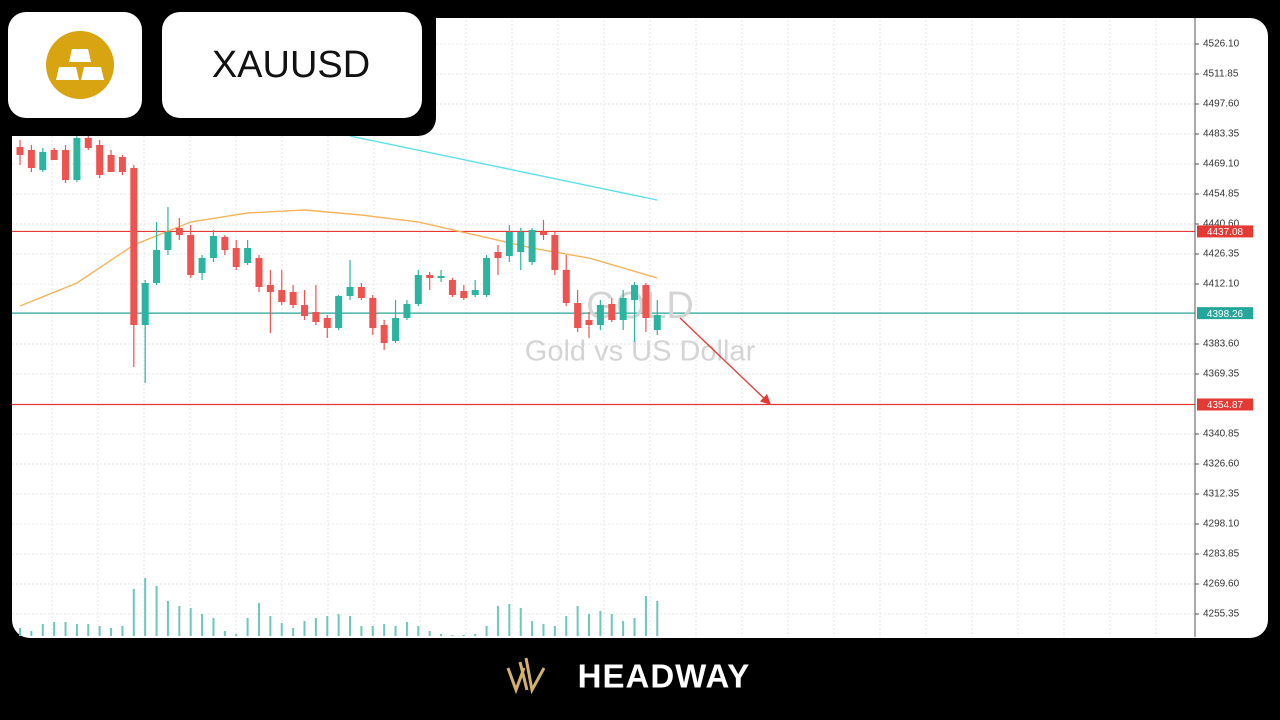  Describe the element at coordinates (292, 65) in the screenshot. I see `symbol-card` at that location.